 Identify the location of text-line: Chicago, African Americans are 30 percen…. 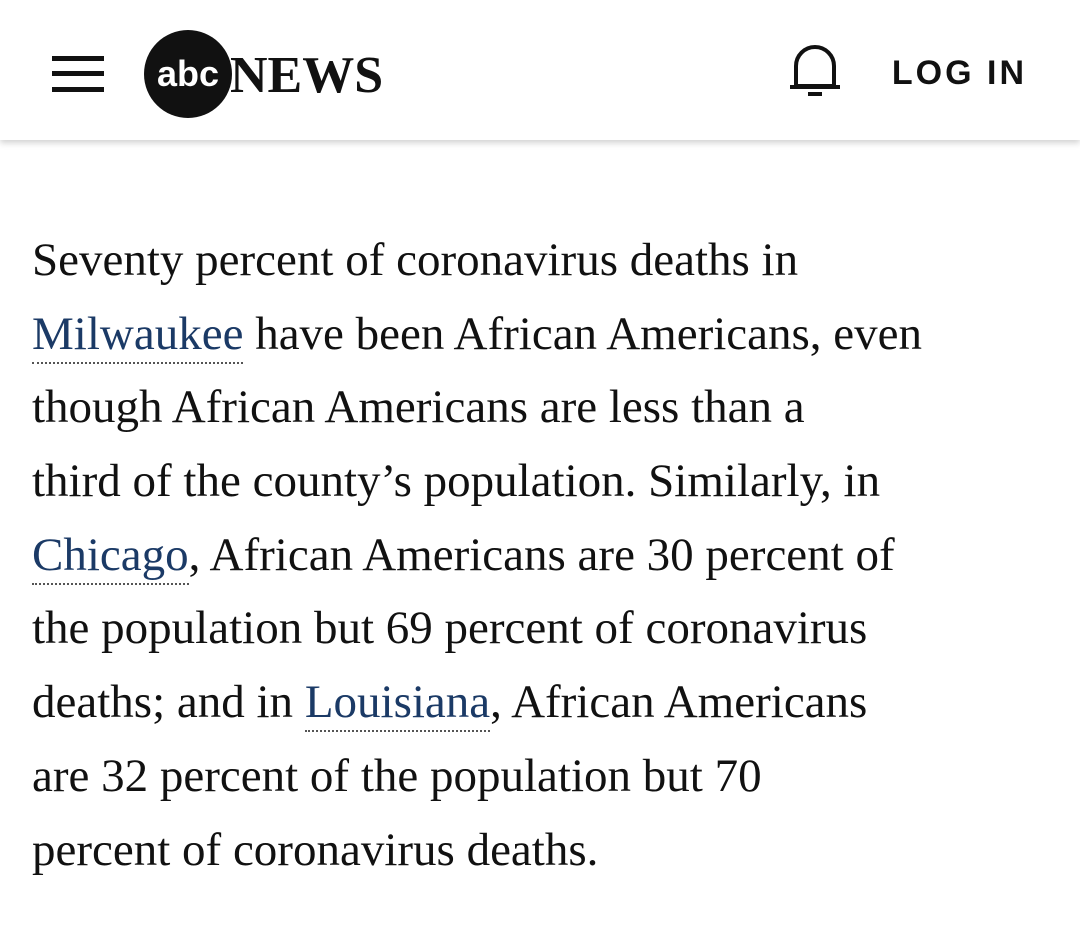
(555, 556).